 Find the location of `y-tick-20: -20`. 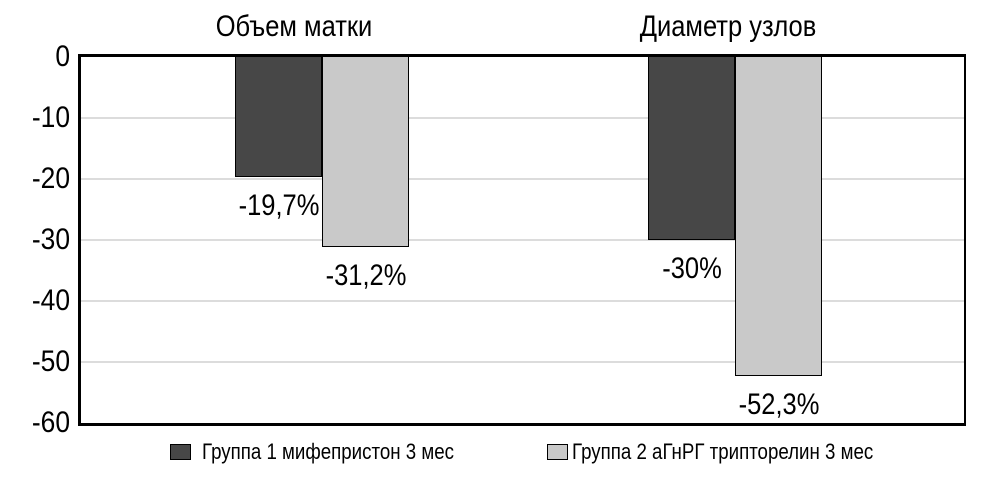

y-tick-20: -20 is located at coordinates (51, 178).